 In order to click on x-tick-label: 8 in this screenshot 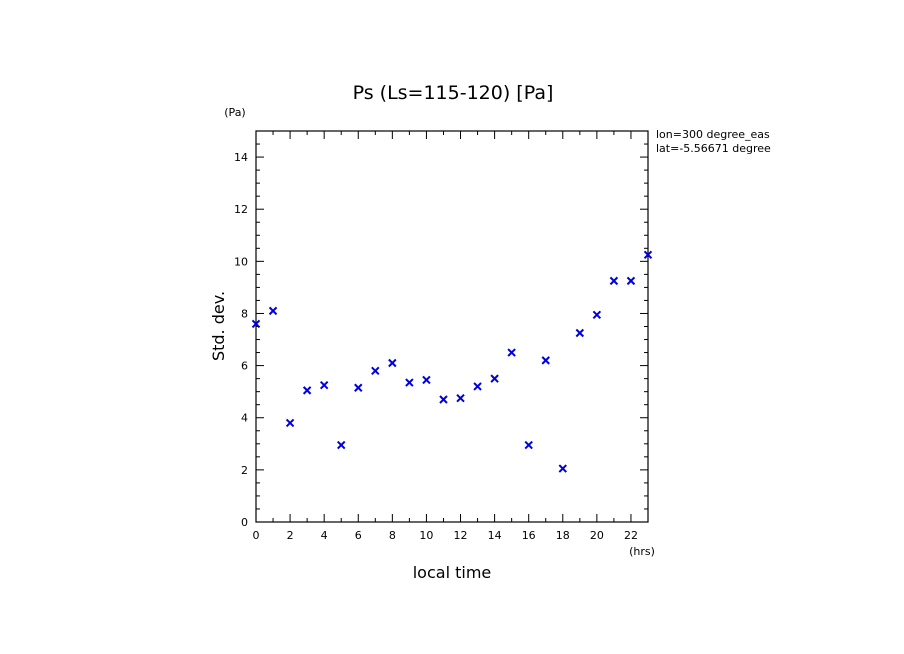, I will do `click(392, 535)`.